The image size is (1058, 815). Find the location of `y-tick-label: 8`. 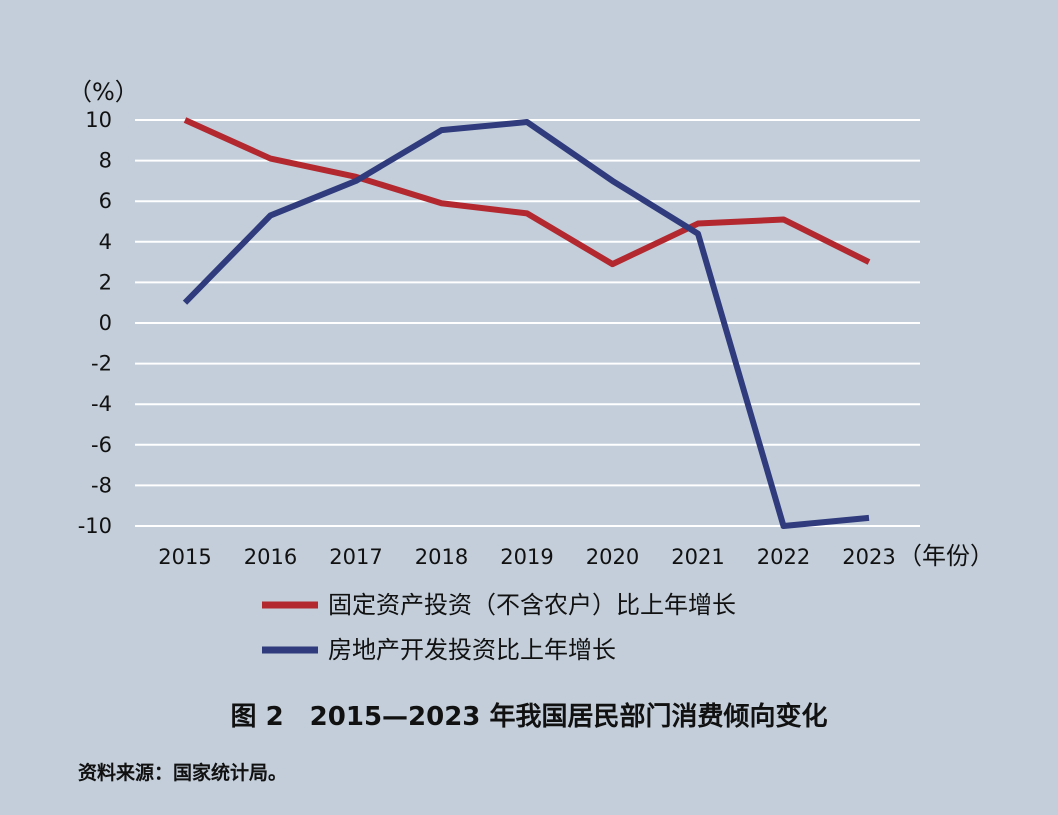

y-tick-label: 8 is located at coordinates (105, 161).